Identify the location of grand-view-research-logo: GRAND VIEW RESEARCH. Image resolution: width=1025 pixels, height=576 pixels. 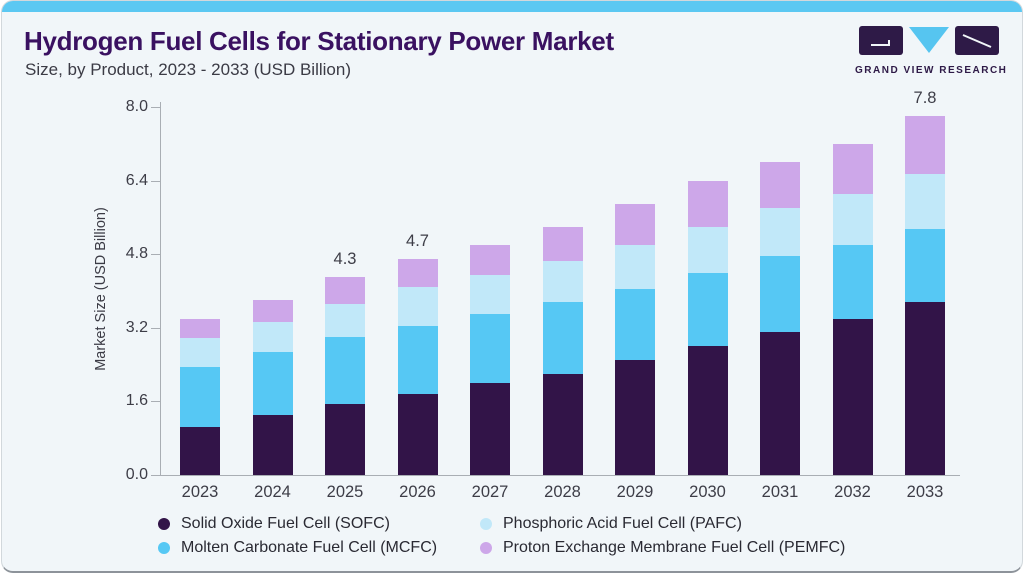
(930, 51).